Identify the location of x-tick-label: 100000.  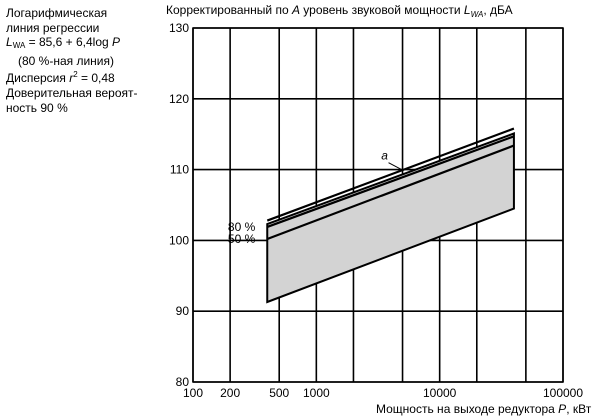
(563, 393).